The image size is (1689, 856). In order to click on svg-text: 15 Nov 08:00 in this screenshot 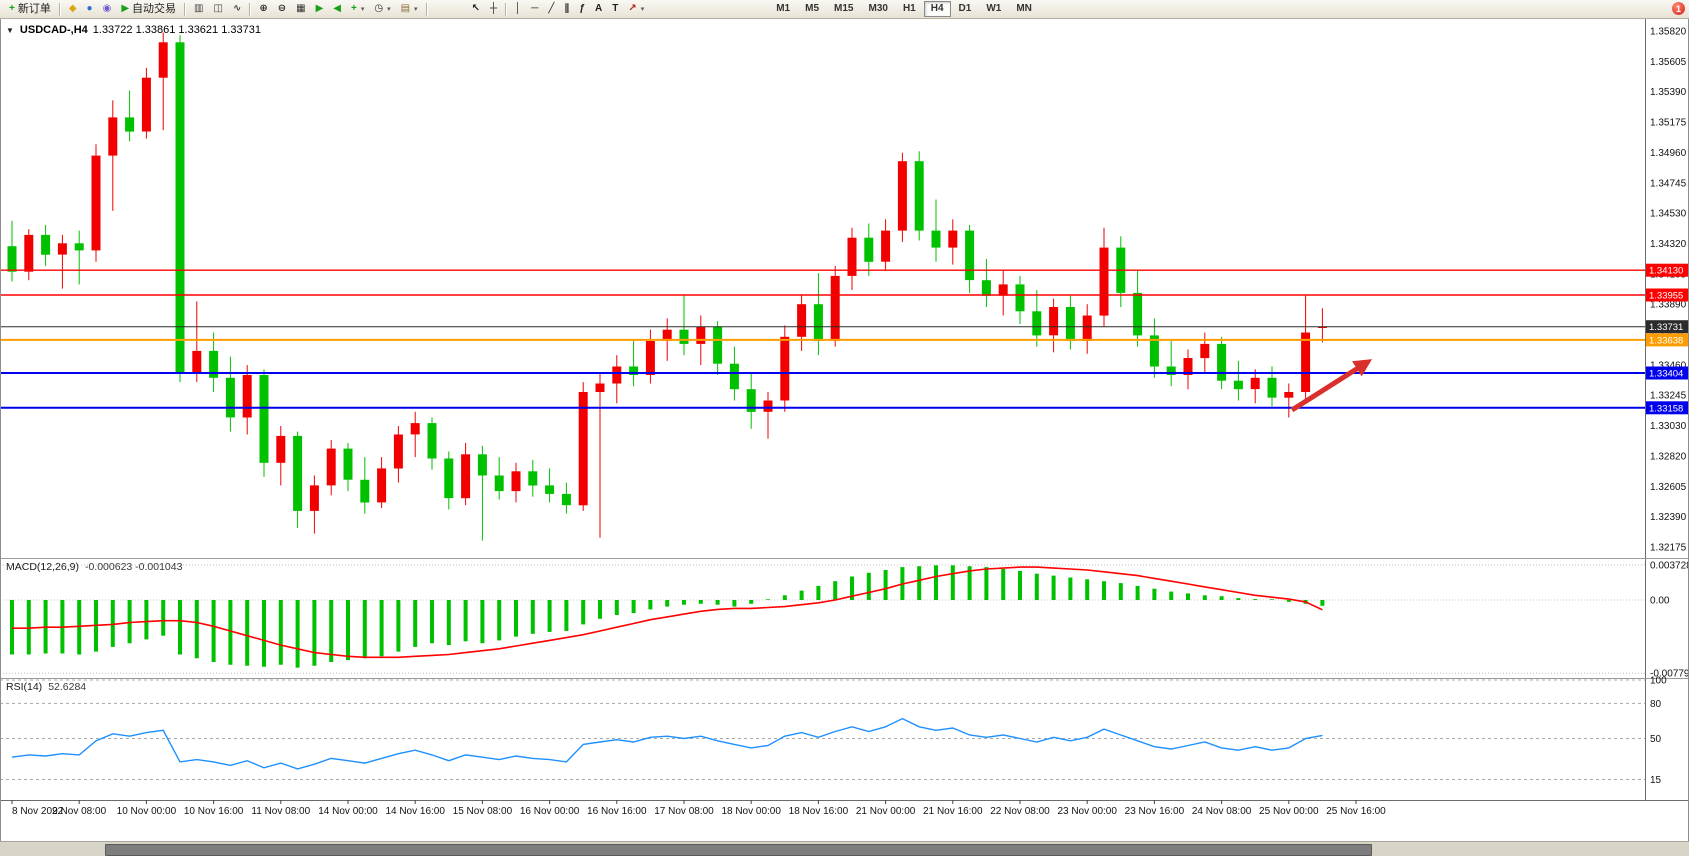, I will do `click(483, 811)`.